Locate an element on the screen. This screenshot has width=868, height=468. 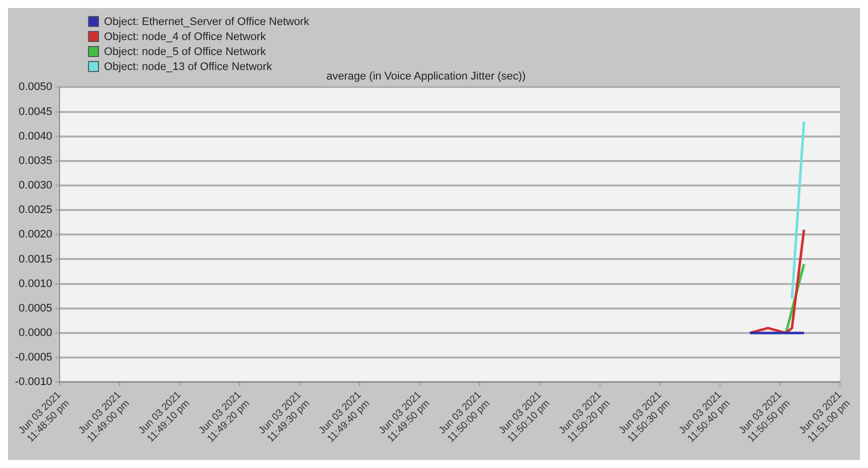
legend-label: Object: node_5 of Office Network is located at coordinates (185, 52).